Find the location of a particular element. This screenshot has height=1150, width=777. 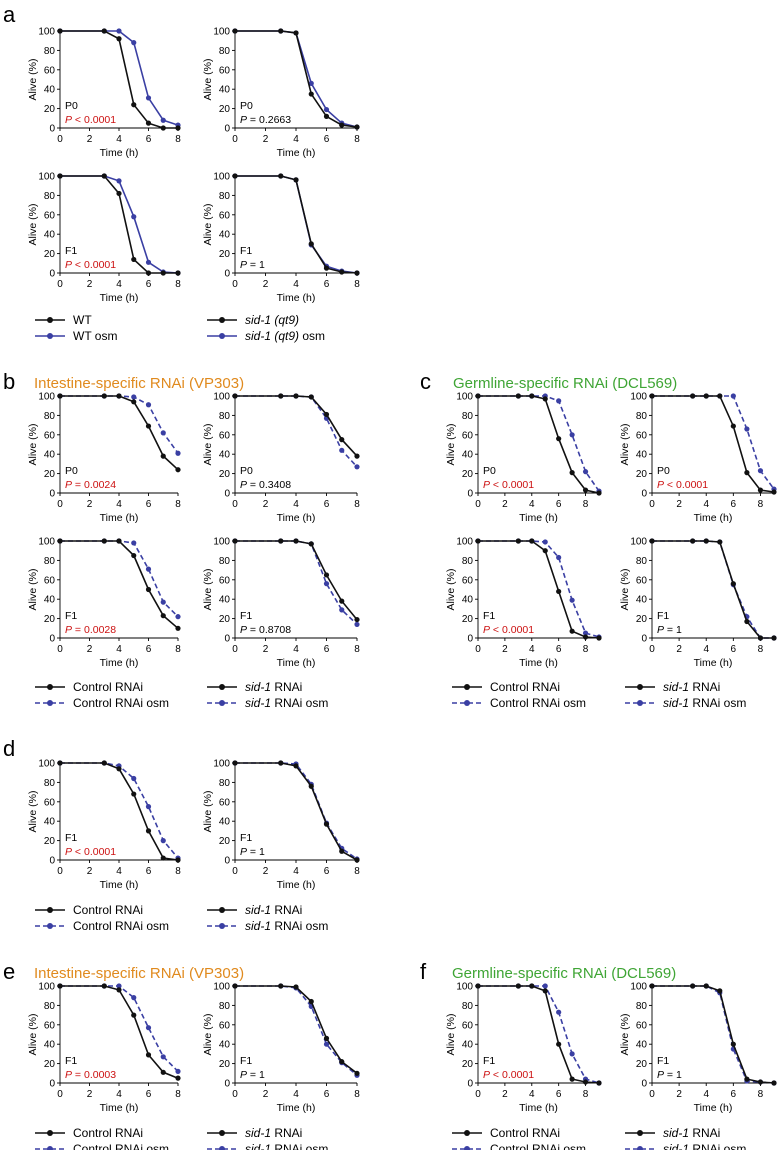

legend-label: sid-1 RNAi is located at coordinates (273, 687).